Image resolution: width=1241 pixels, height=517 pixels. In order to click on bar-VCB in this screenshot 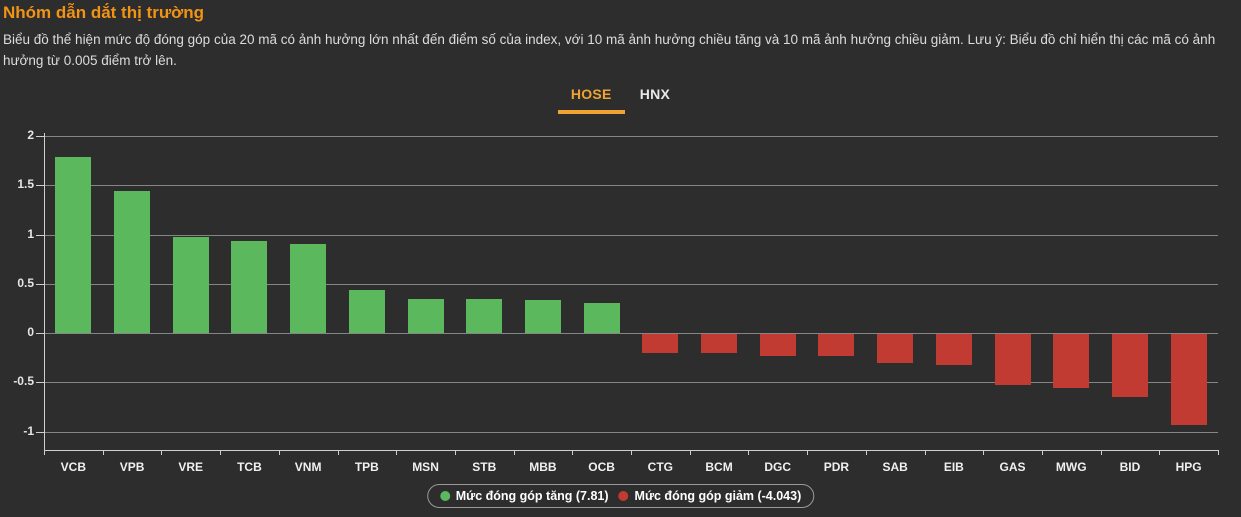, I will do `click(73, 244)`.